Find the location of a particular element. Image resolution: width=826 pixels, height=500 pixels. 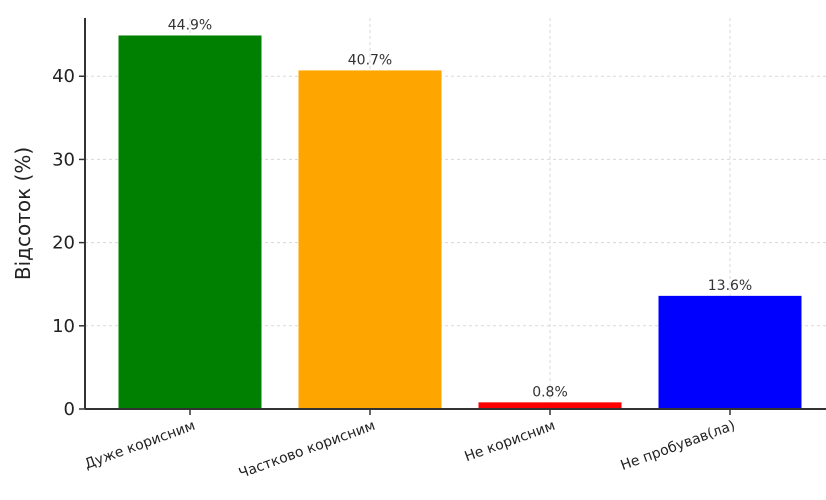

y-tick-label: 40 is located at coordinates (63, 76).